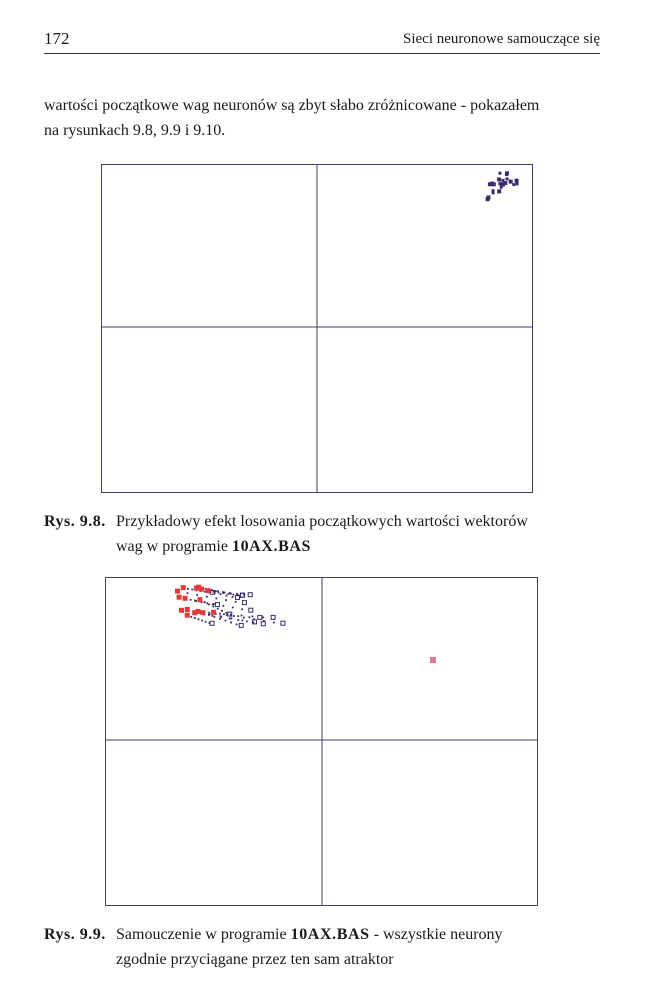 This screenshot has width=650, height=1001. I want to click on caption-line-2: wag w programie 10AX.BAS, so click(213, 546).